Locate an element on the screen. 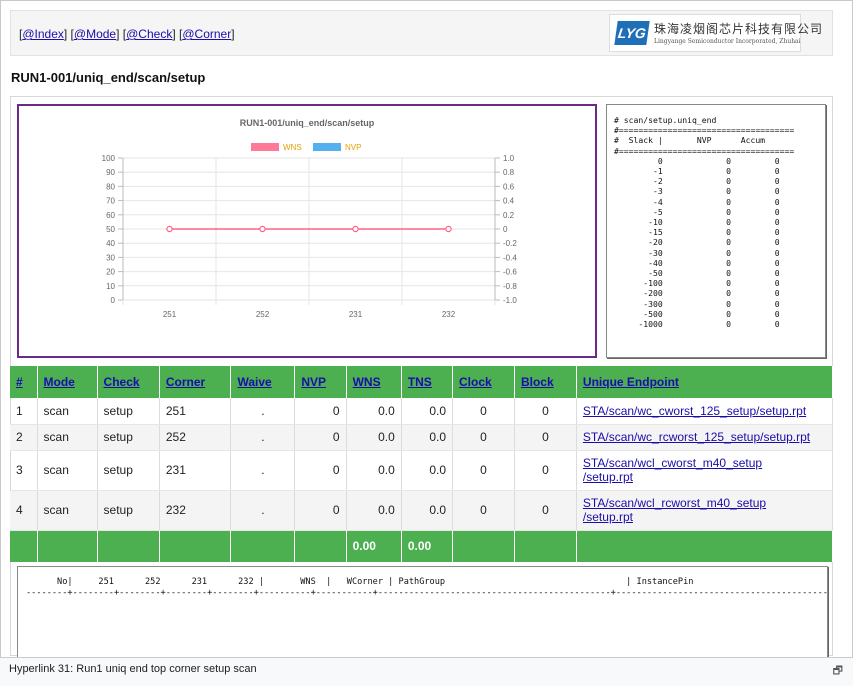 This screenshot has width=853, height=686. cell-corner: 232 is located at coordinates (195, 510).